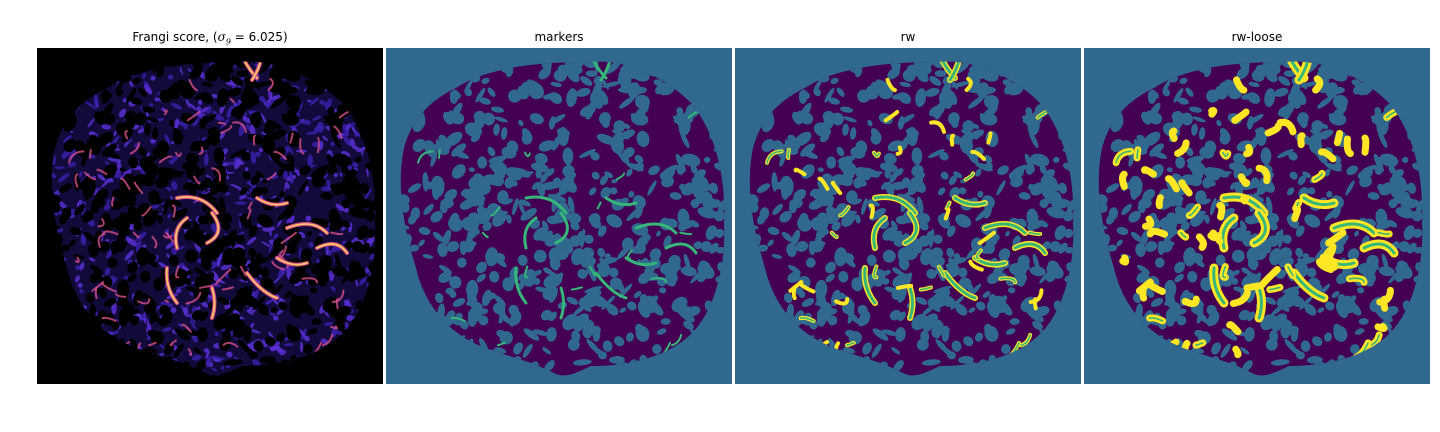 The image size is (1440, 432). What do you see at coordinates (221, 37) in the screenshot?
I see `sigma-symbol: σ` at bounding box center [221, 37].